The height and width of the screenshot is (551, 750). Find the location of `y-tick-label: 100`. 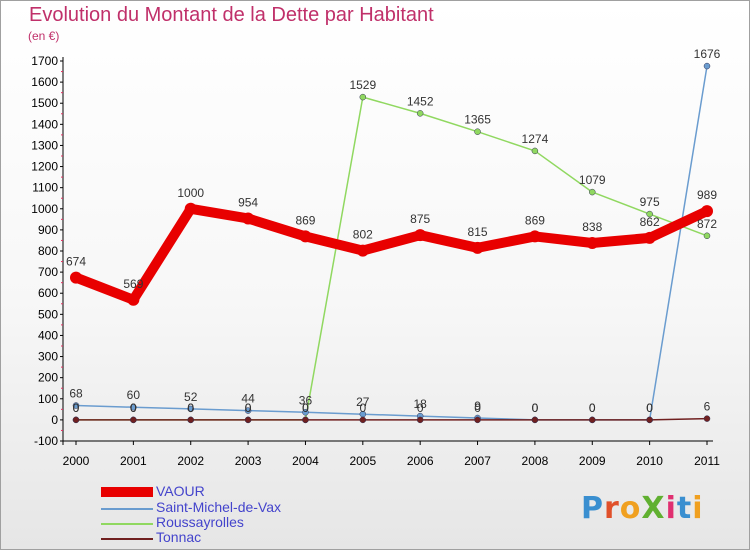

y-tick-label: 100 is located at coordinates (48, 399).